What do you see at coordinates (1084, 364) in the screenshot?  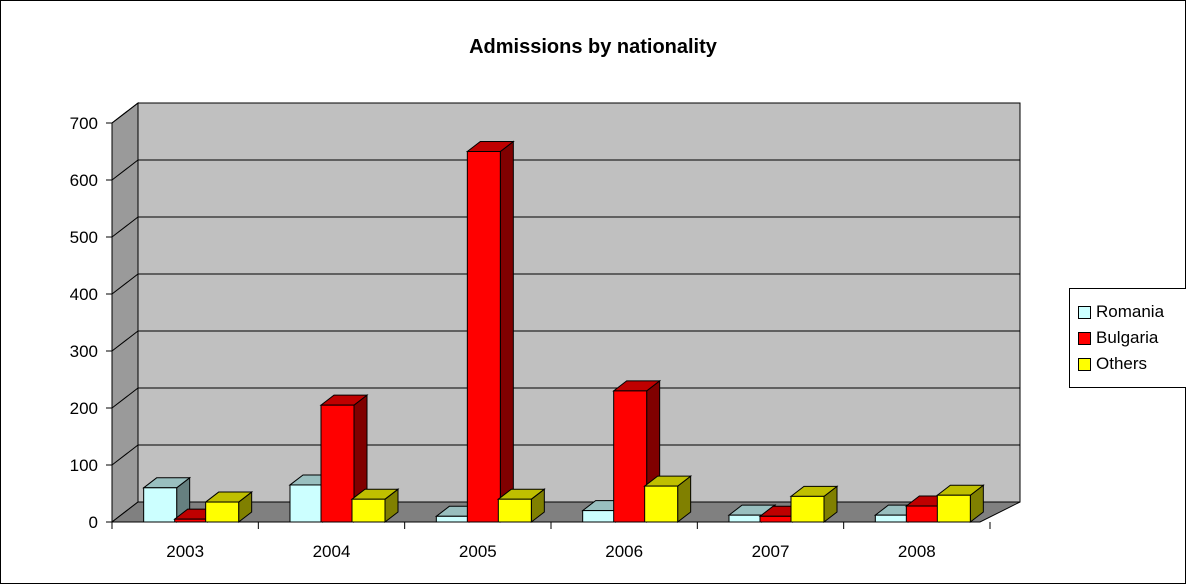 I see `legend-swatch-others` at bounding box center [1084, 364].